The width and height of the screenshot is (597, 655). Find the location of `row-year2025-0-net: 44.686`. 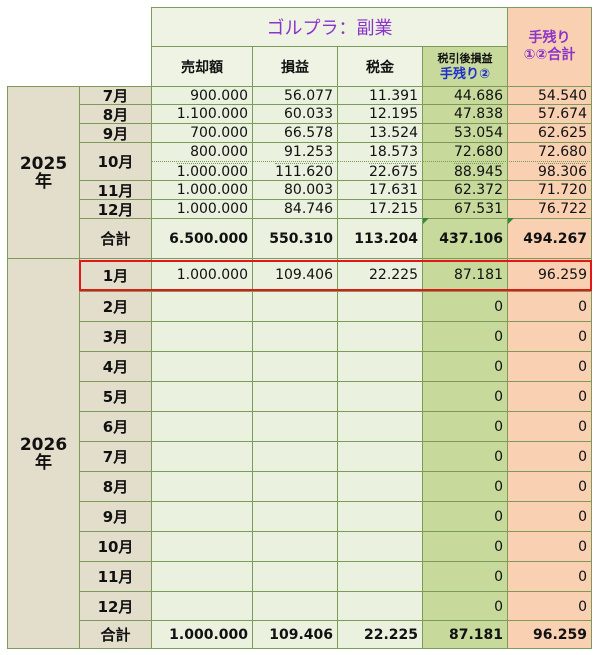

row-year2025-0-net: 44.686 is located at coordinates (465, 95).